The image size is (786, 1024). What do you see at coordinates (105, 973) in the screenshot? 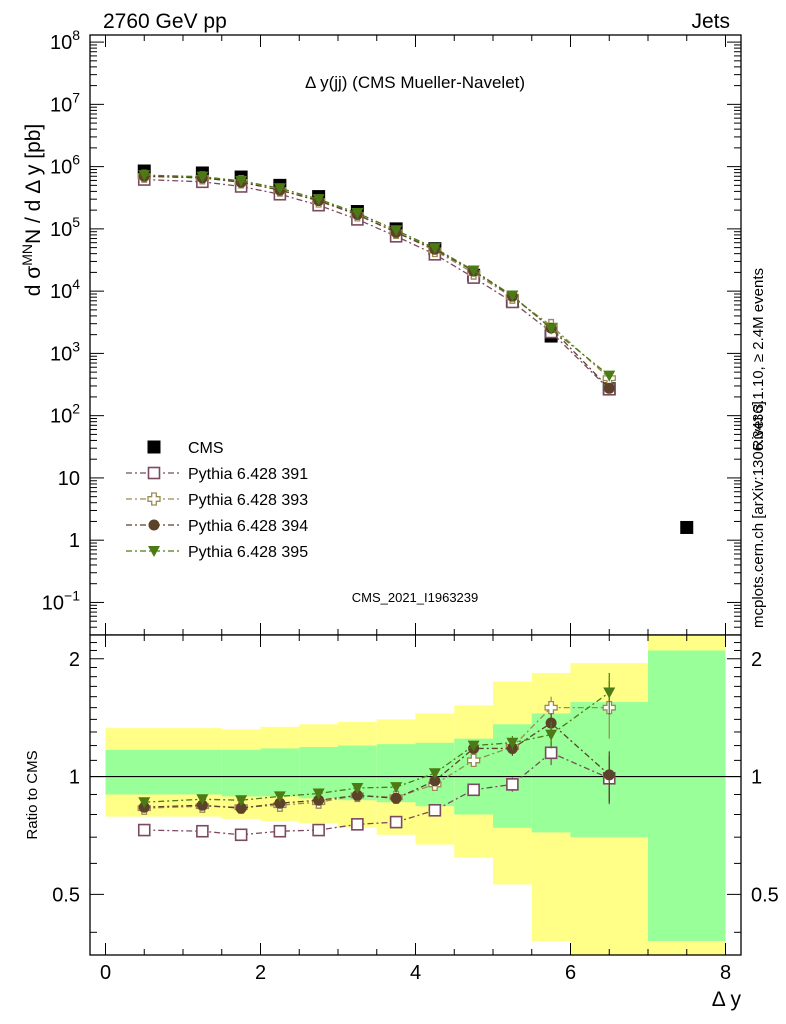
I see `x-tick-label: 0` at bounding box center [105, 973].